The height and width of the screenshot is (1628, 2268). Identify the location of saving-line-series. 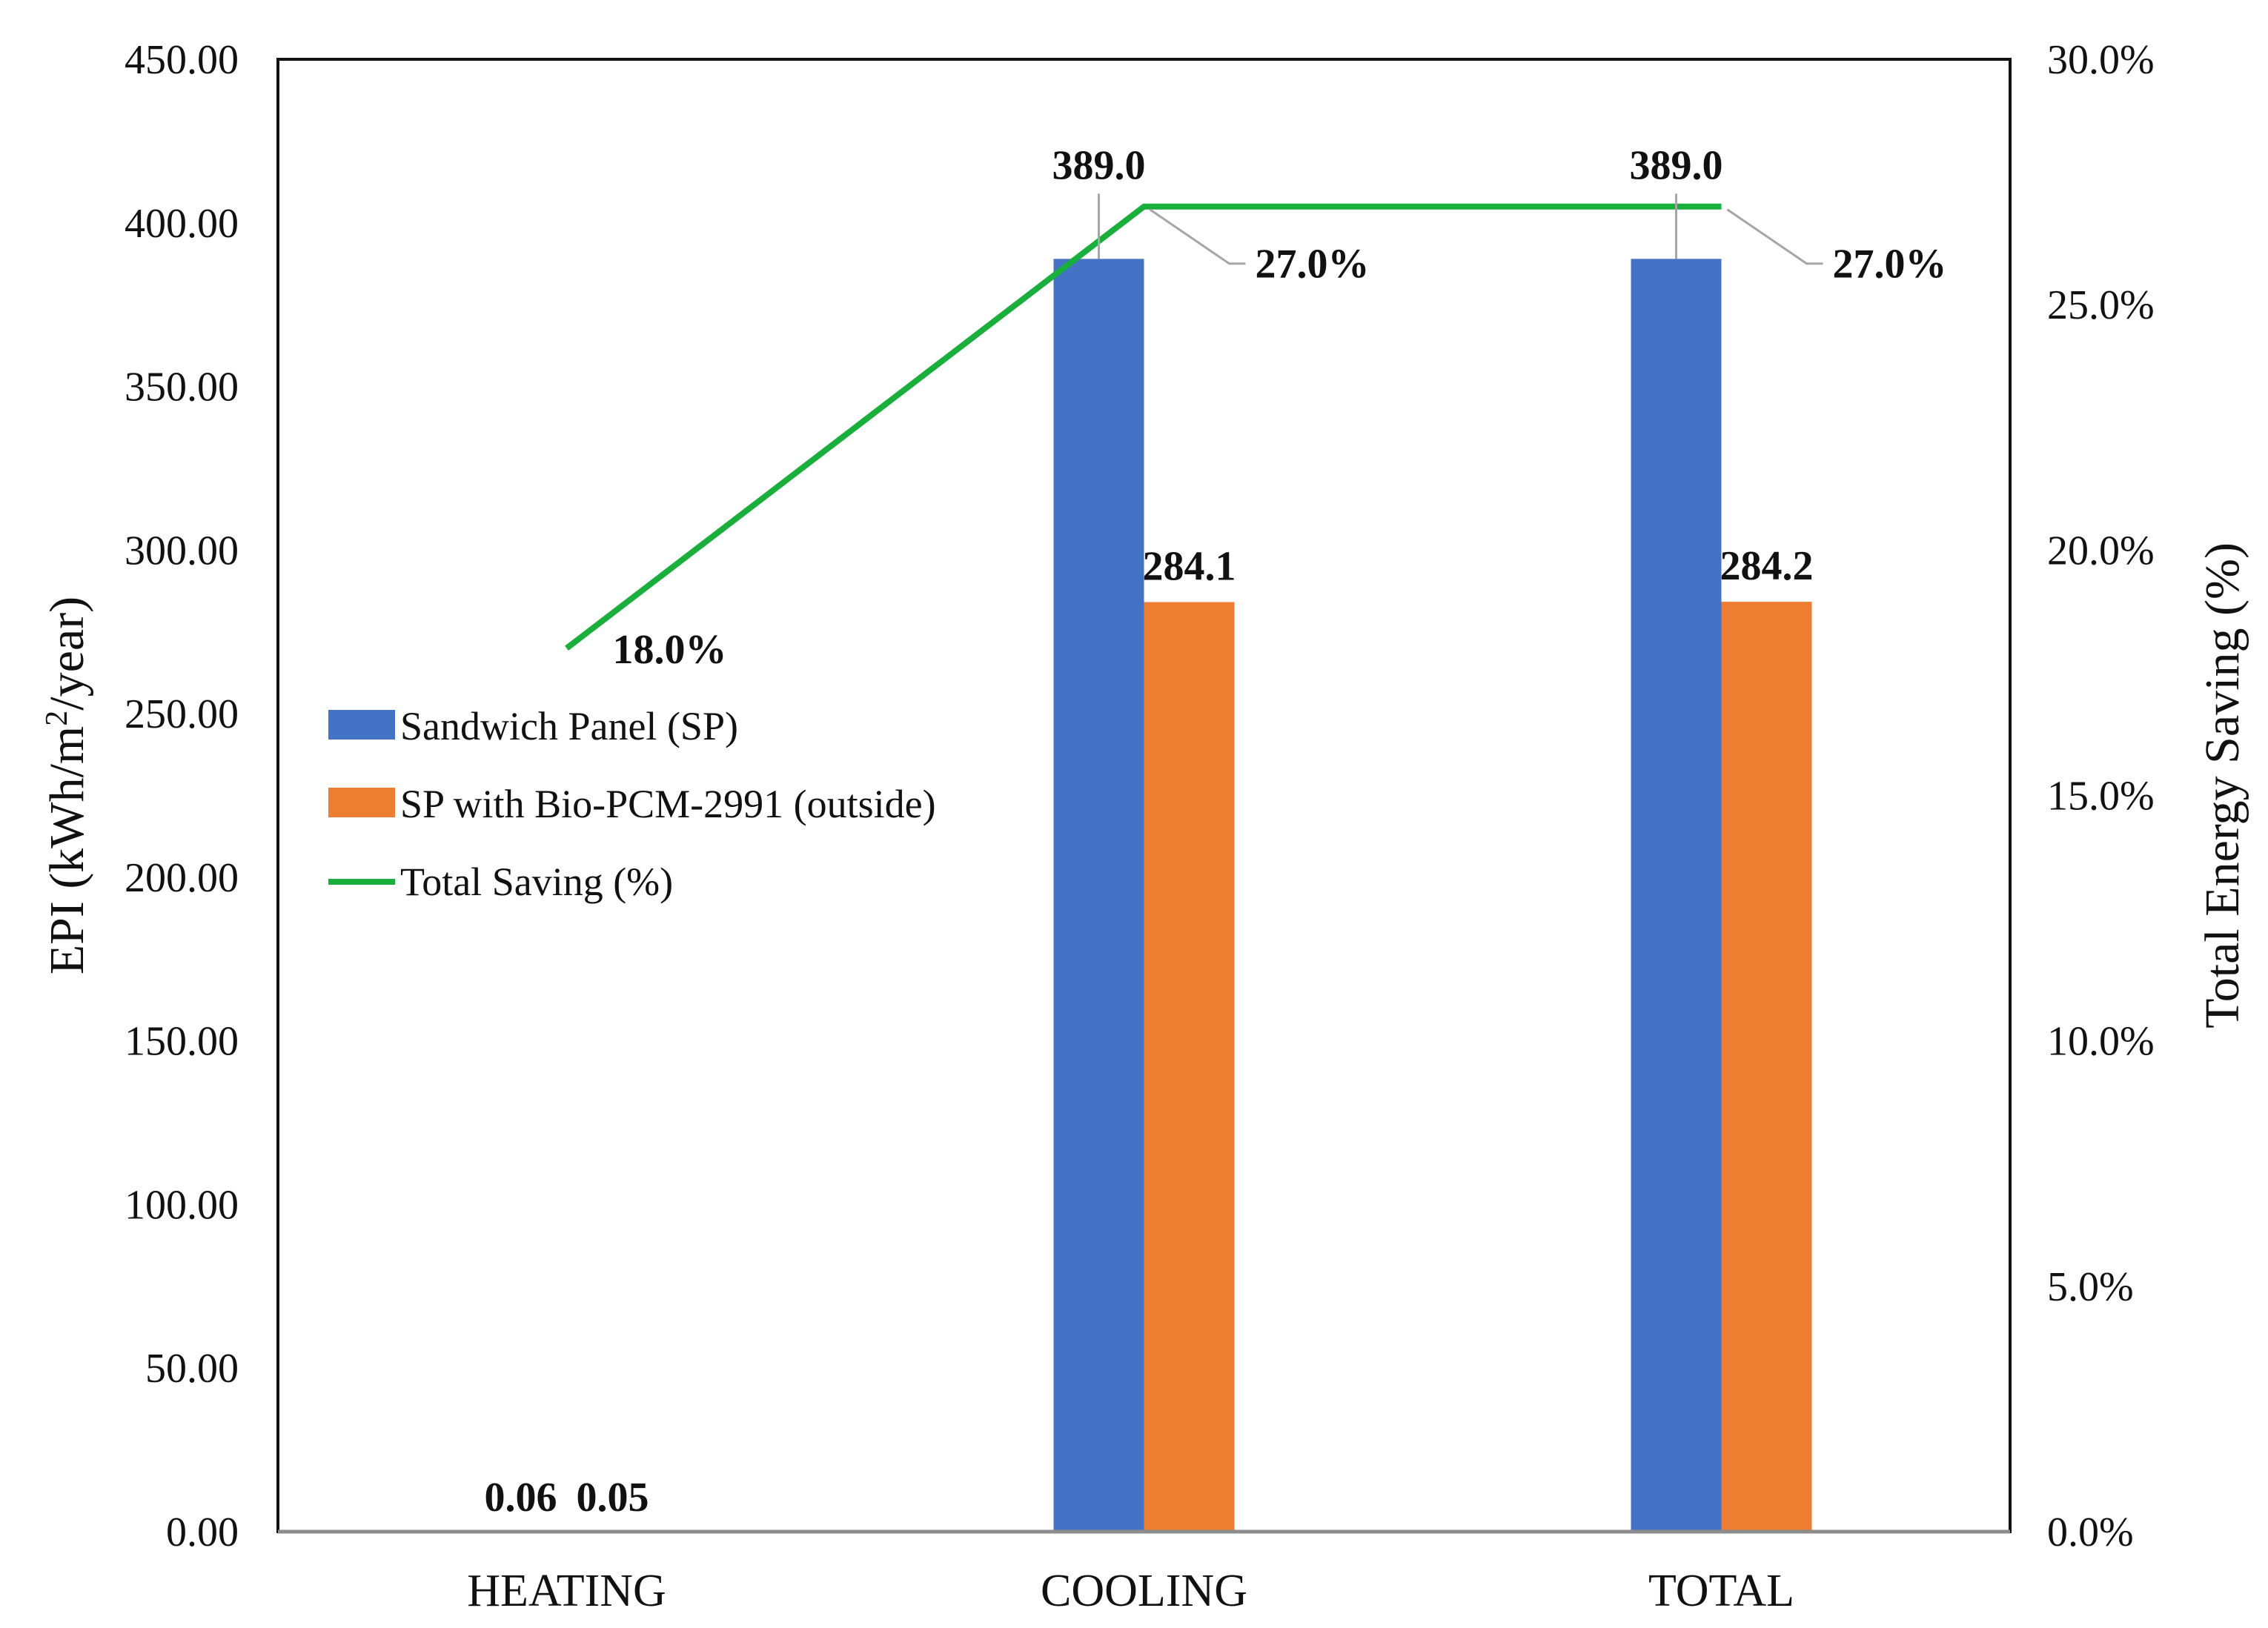
(1144, 427).